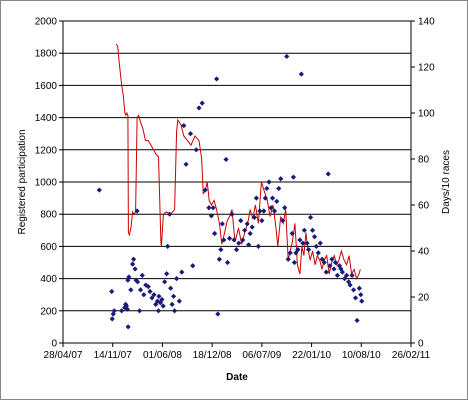 The width and height of the screenshot is (468, 400). Describe the element at coordinates (46, 54) in the screenshot. I see `y-left-tick-label: 1800` at that location.